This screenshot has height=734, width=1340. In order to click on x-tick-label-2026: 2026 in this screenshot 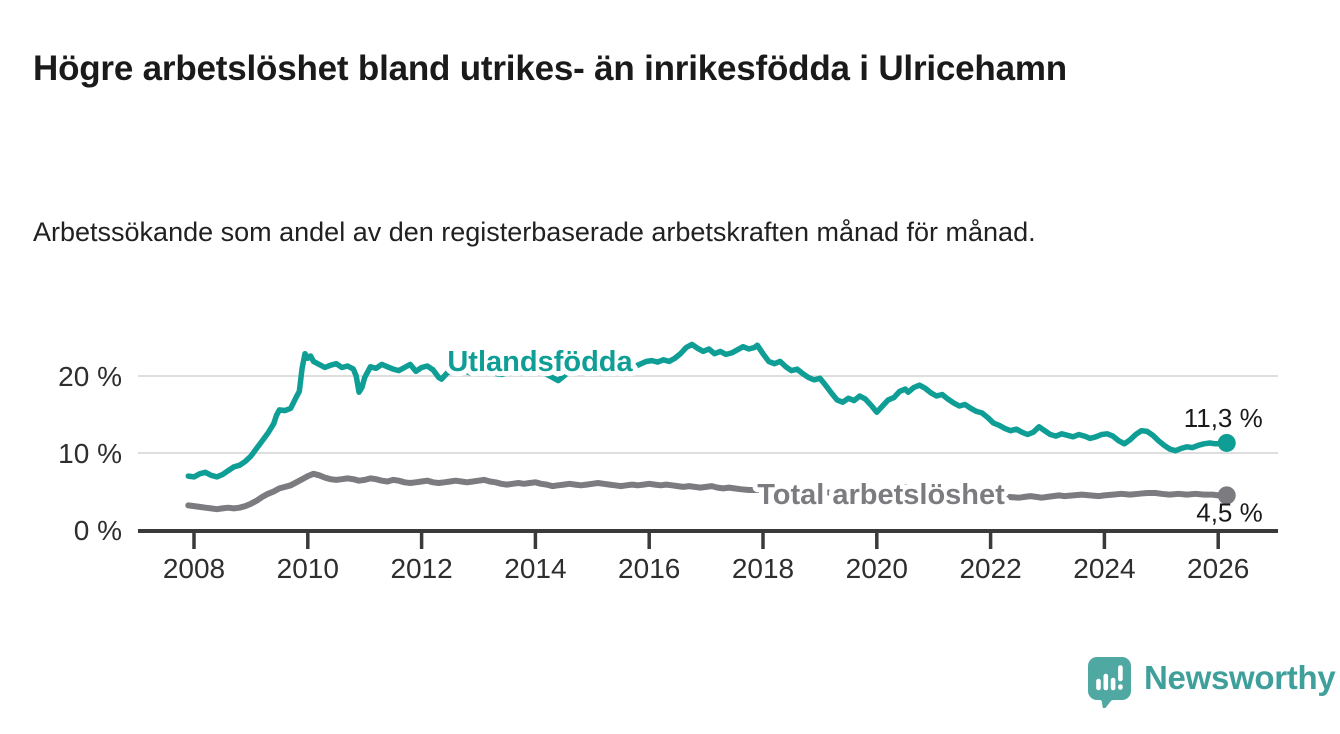, I will do `click(1218, 568)`.